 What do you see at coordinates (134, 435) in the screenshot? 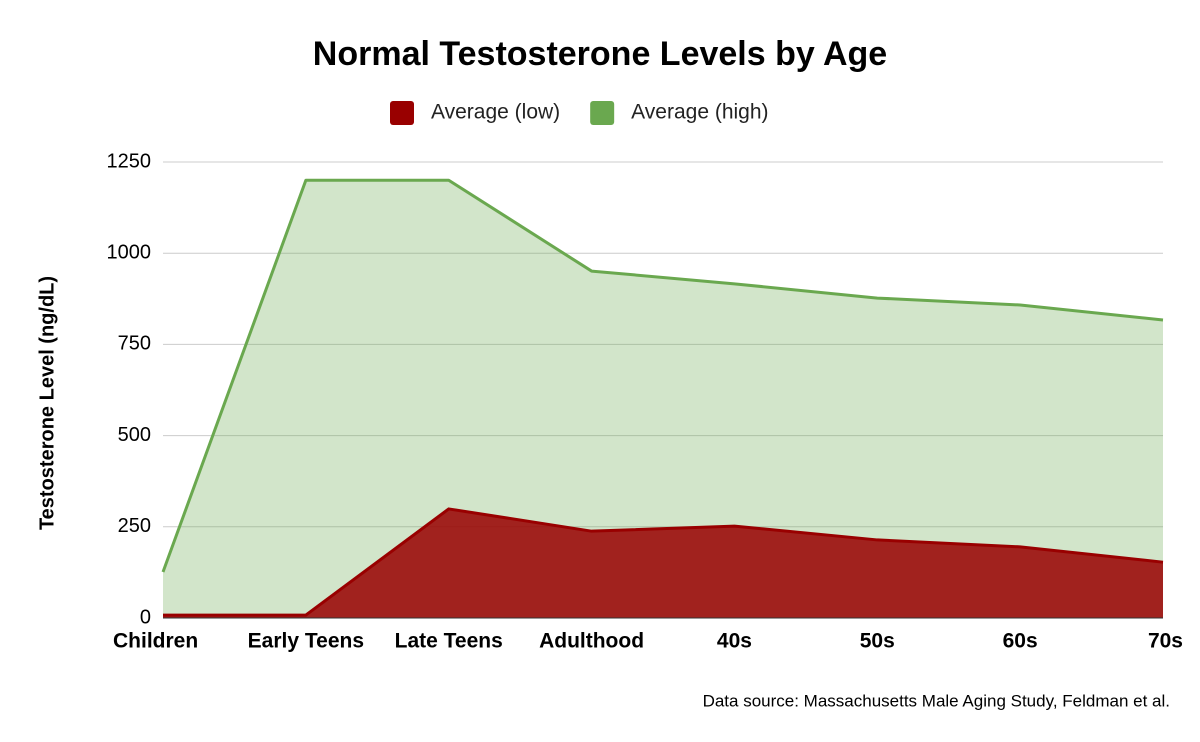
I see `y-tick-label: 500` at bounding box center [134, 435].